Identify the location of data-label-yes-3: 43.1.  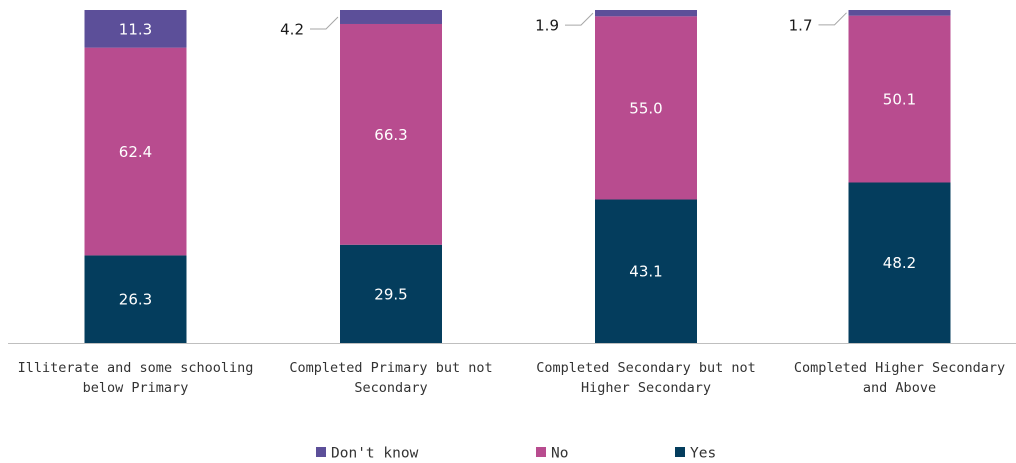
(645, 272).